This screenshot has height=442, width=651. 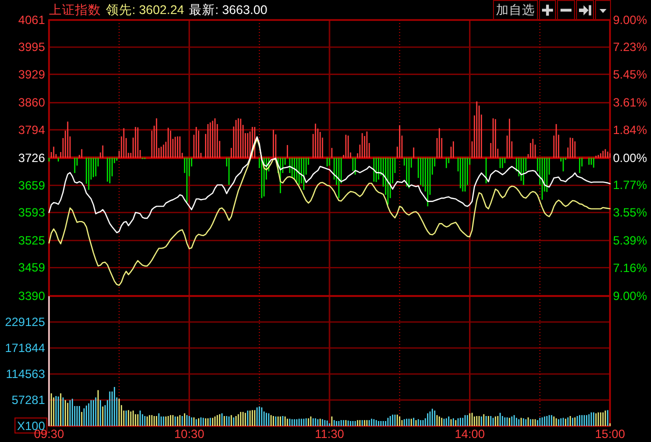 What do you see at coordinates (75, 10) in the screenshot?
I see `chart-title: 上证指数` at bounding box center [75, 10].